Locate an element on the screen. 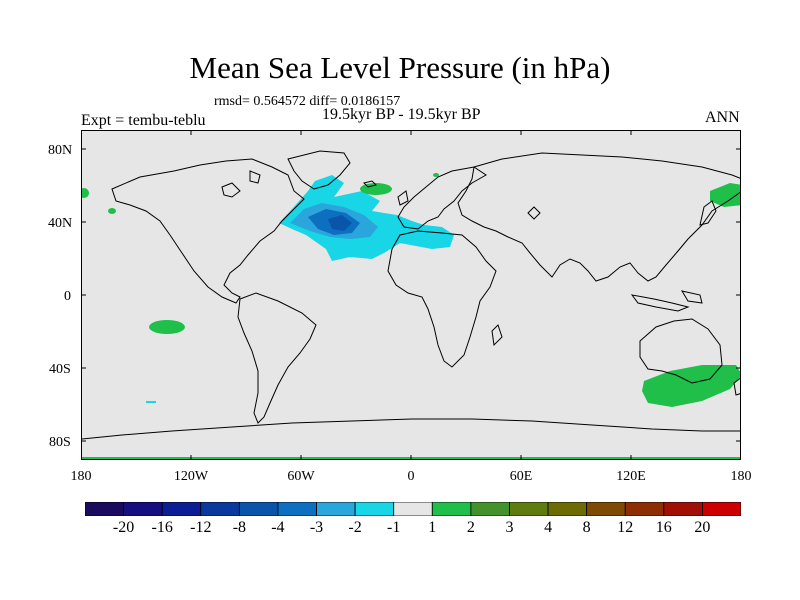 The height and width of the screenshot is (600, 800). plot-title: Mean Sea Level Pressure (in hPa) is located at coordinates (400, 67).